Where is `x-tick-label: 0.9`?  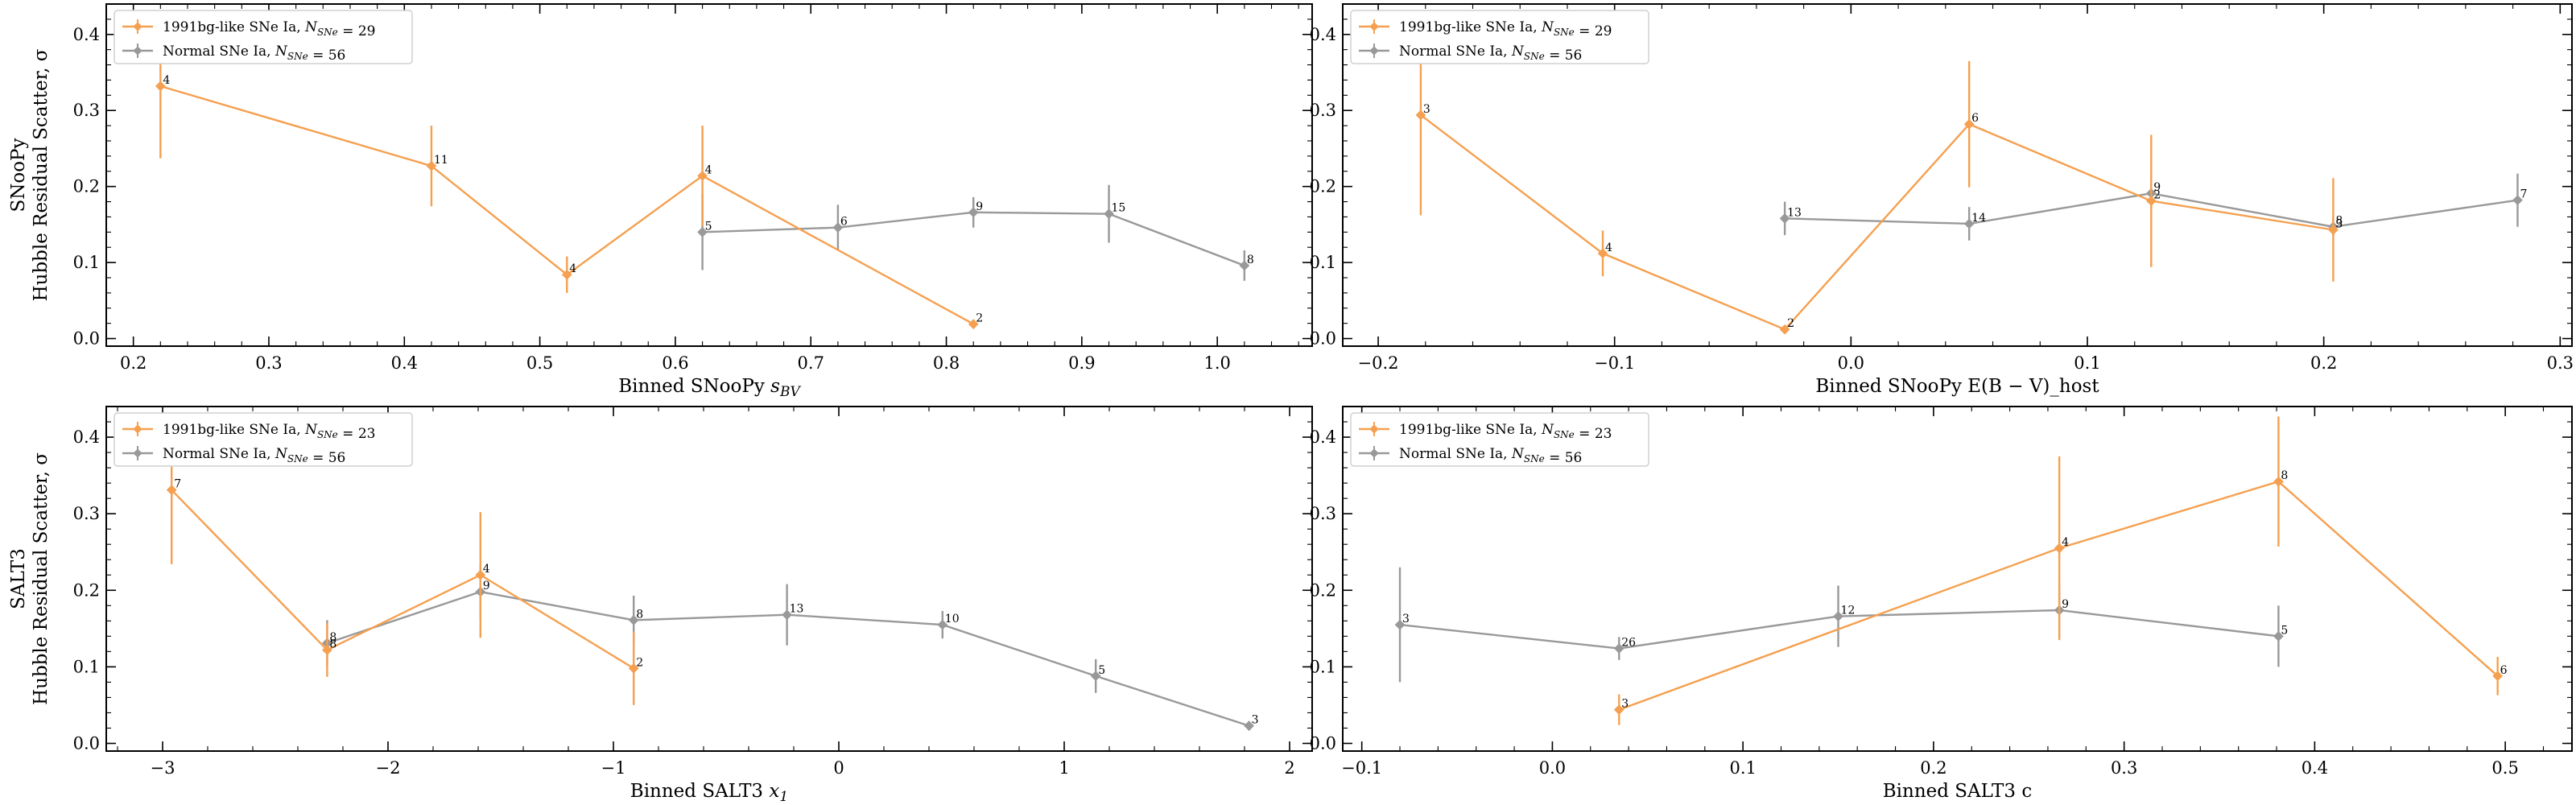 x-tick-label: 0.9 is located at coordinates (1081, 363).